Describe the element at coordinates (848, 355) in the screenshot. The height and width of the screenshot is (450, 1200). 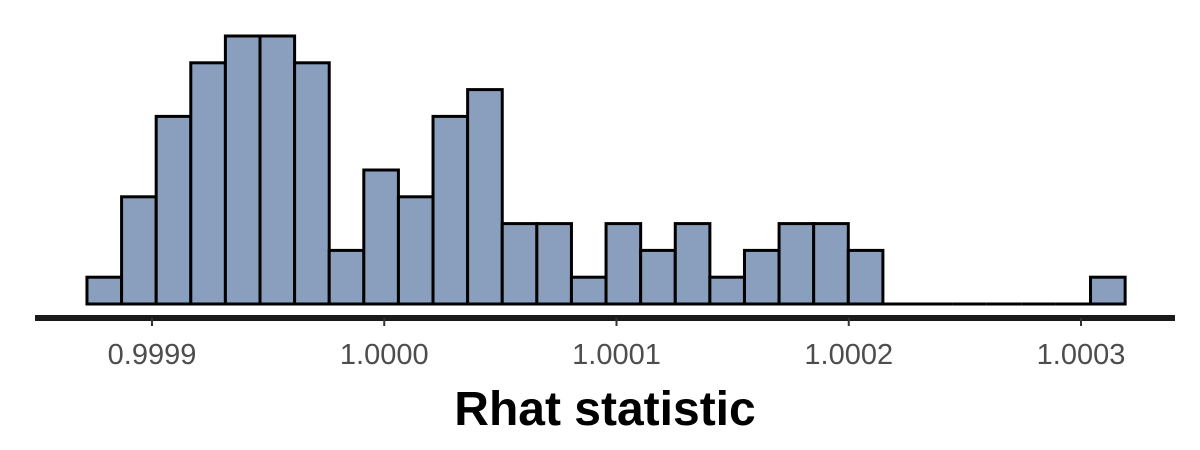
I see `x-tick-label: 1.0002` at that location.